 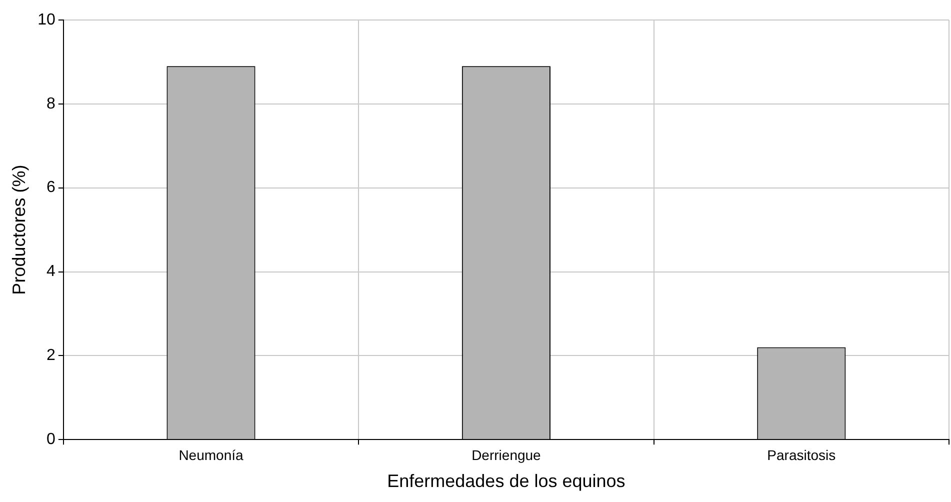 What do you see at coordinates (51, 103) in the screenshot?
I see `y-tick-label: 8` at bounding box center [51, 103].